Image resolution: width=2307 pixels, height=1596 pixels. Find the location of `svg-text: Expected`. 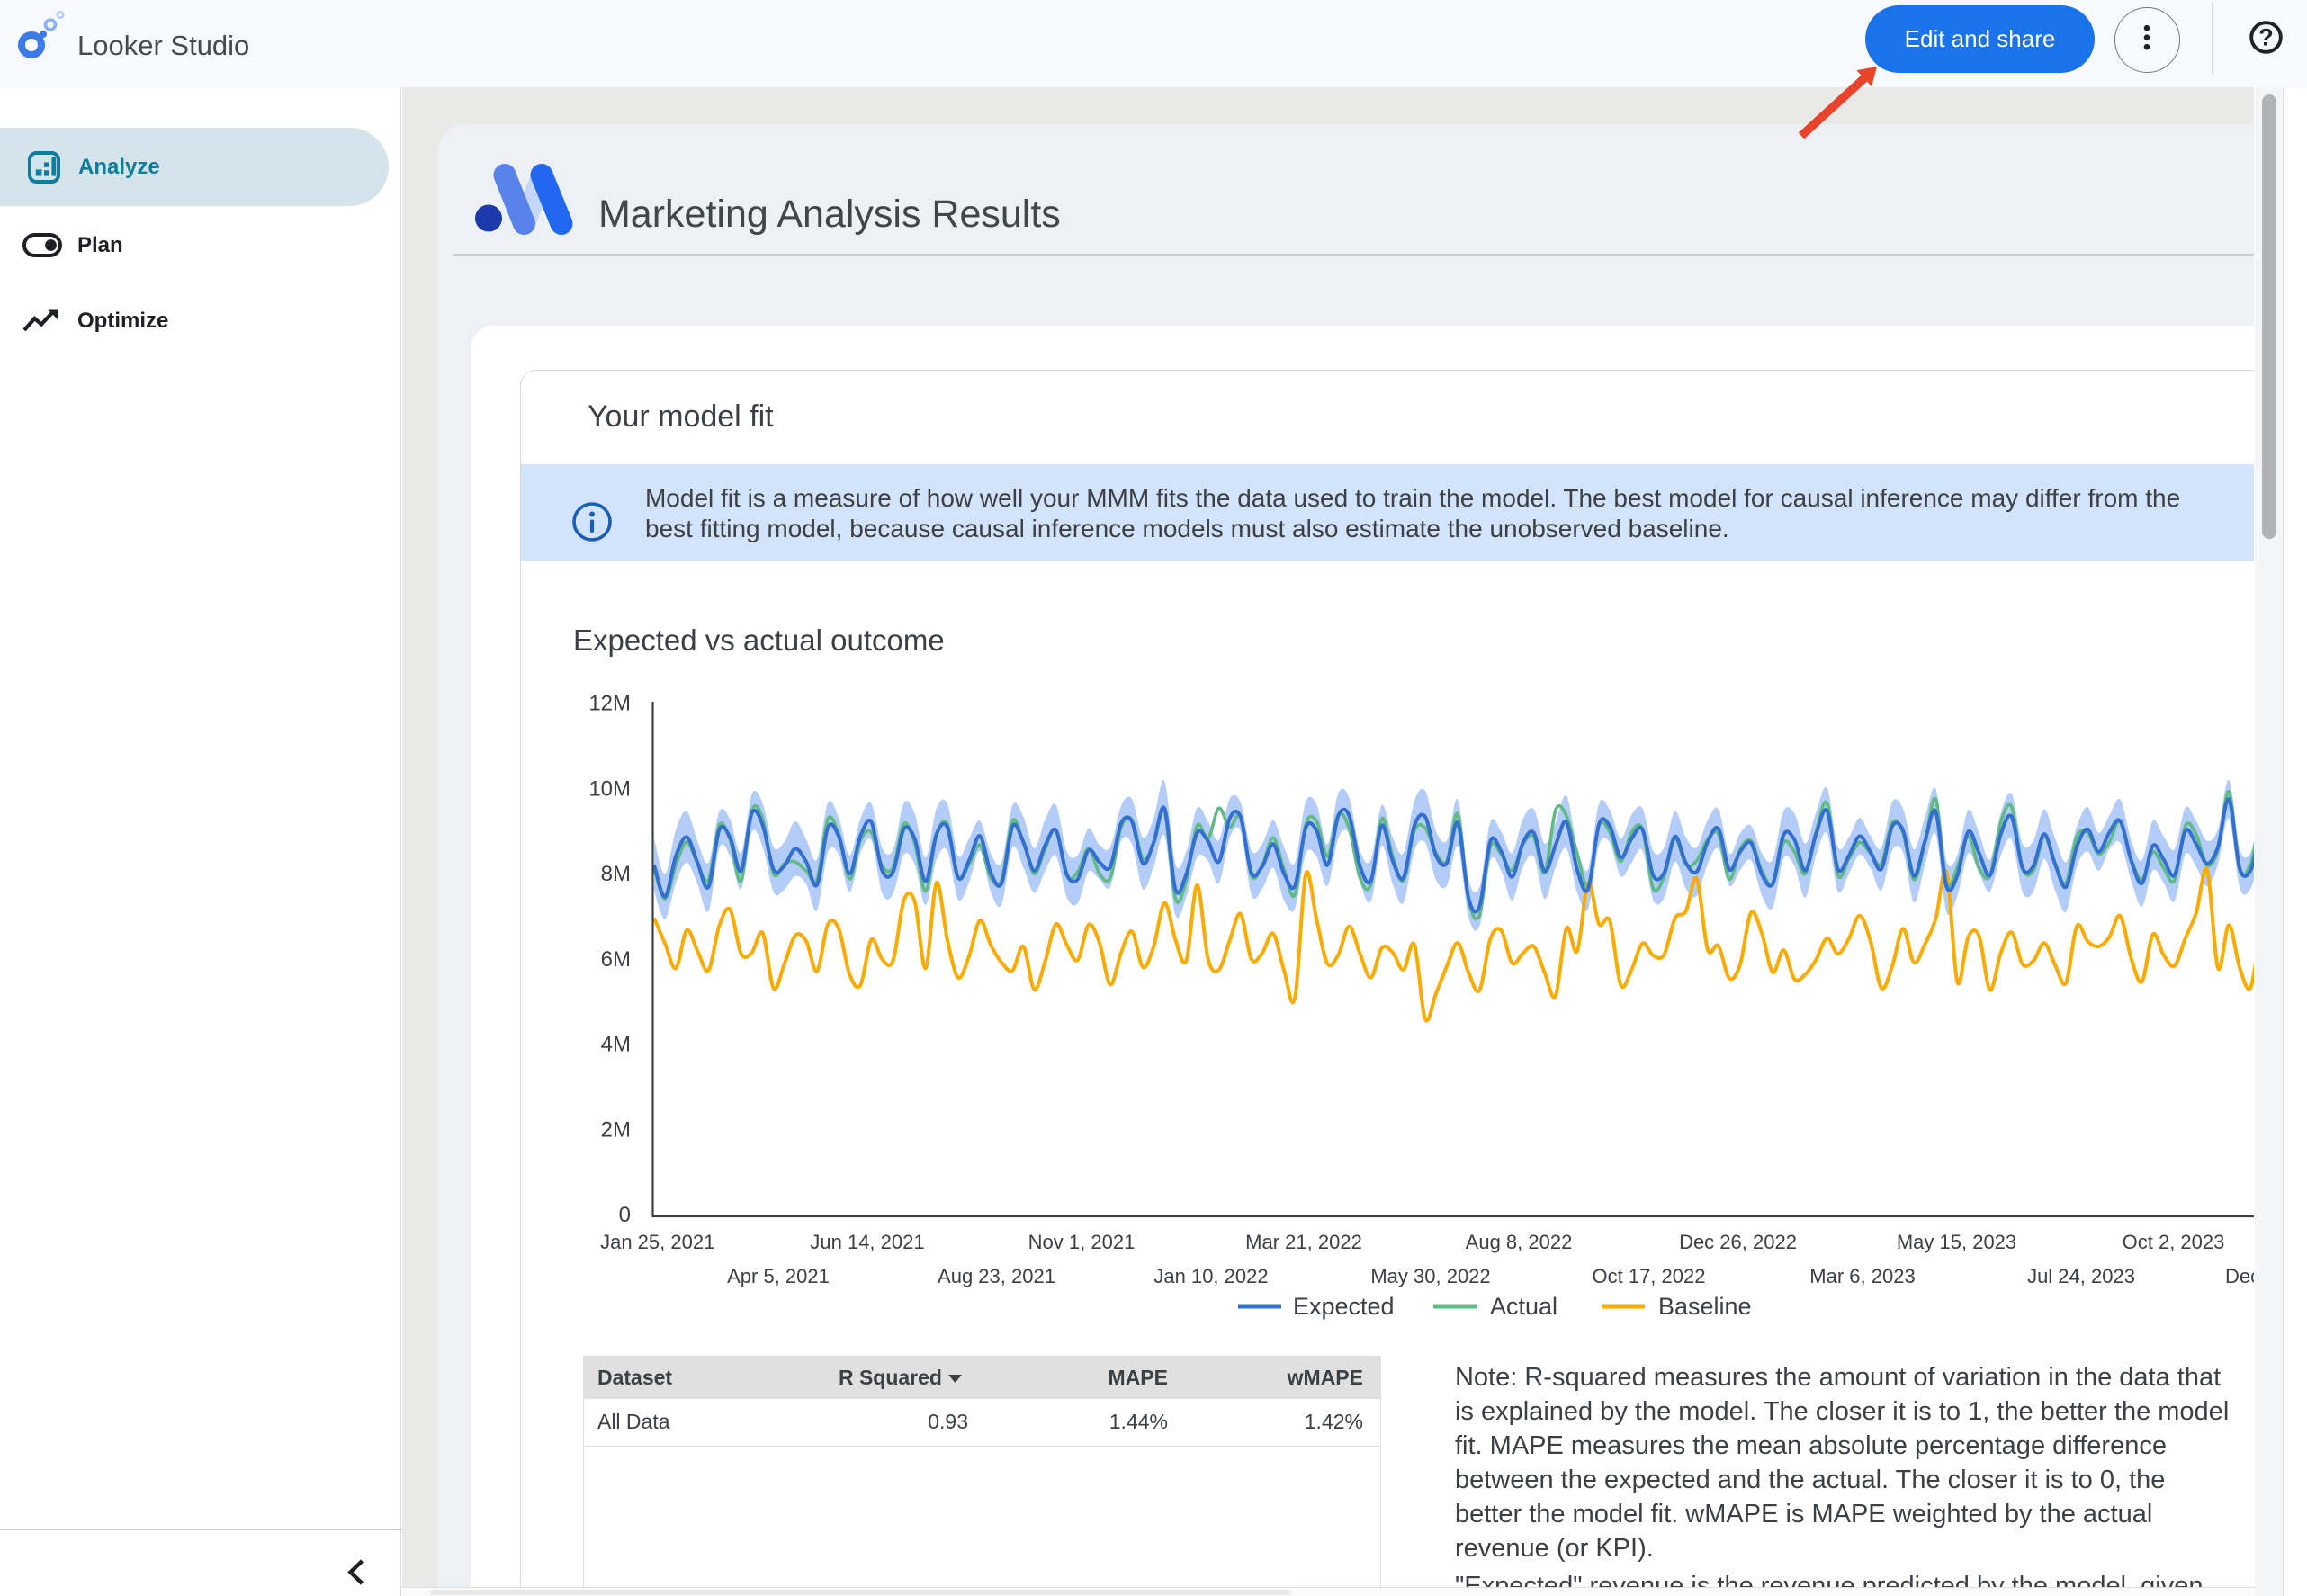

svg-text: Expected is located at coordinates (1344, 1306).